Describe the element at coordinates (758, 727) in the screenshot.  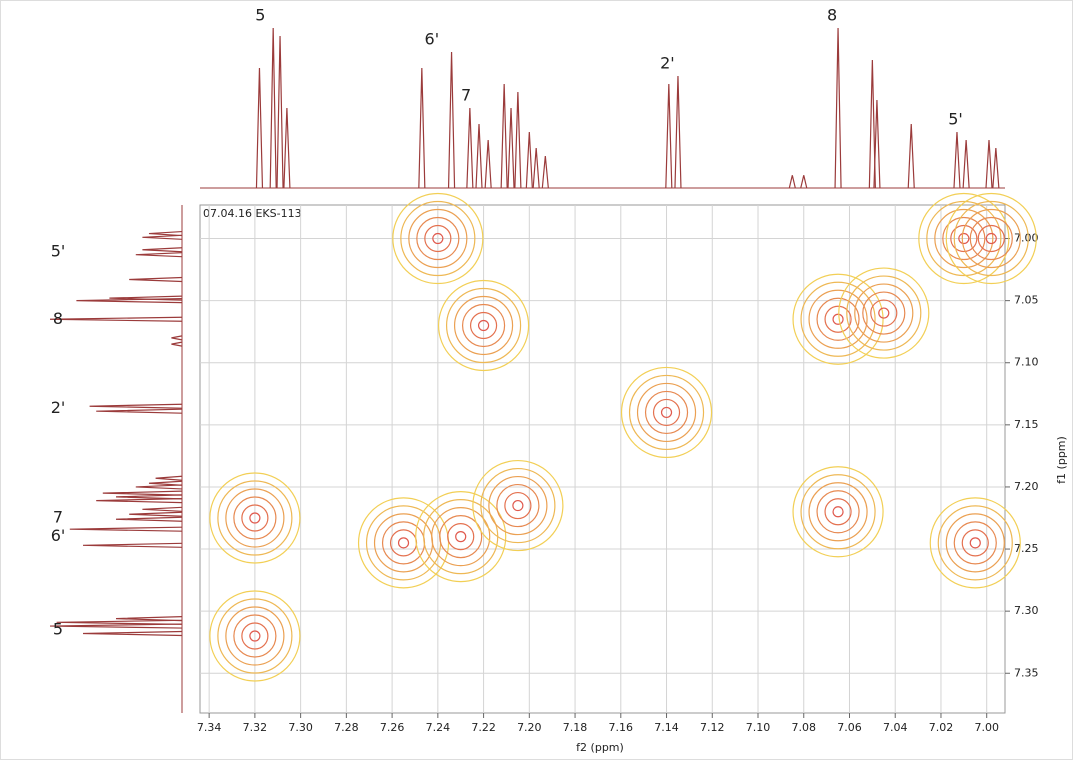
I see `x-tick-label: 7.10` at that location.